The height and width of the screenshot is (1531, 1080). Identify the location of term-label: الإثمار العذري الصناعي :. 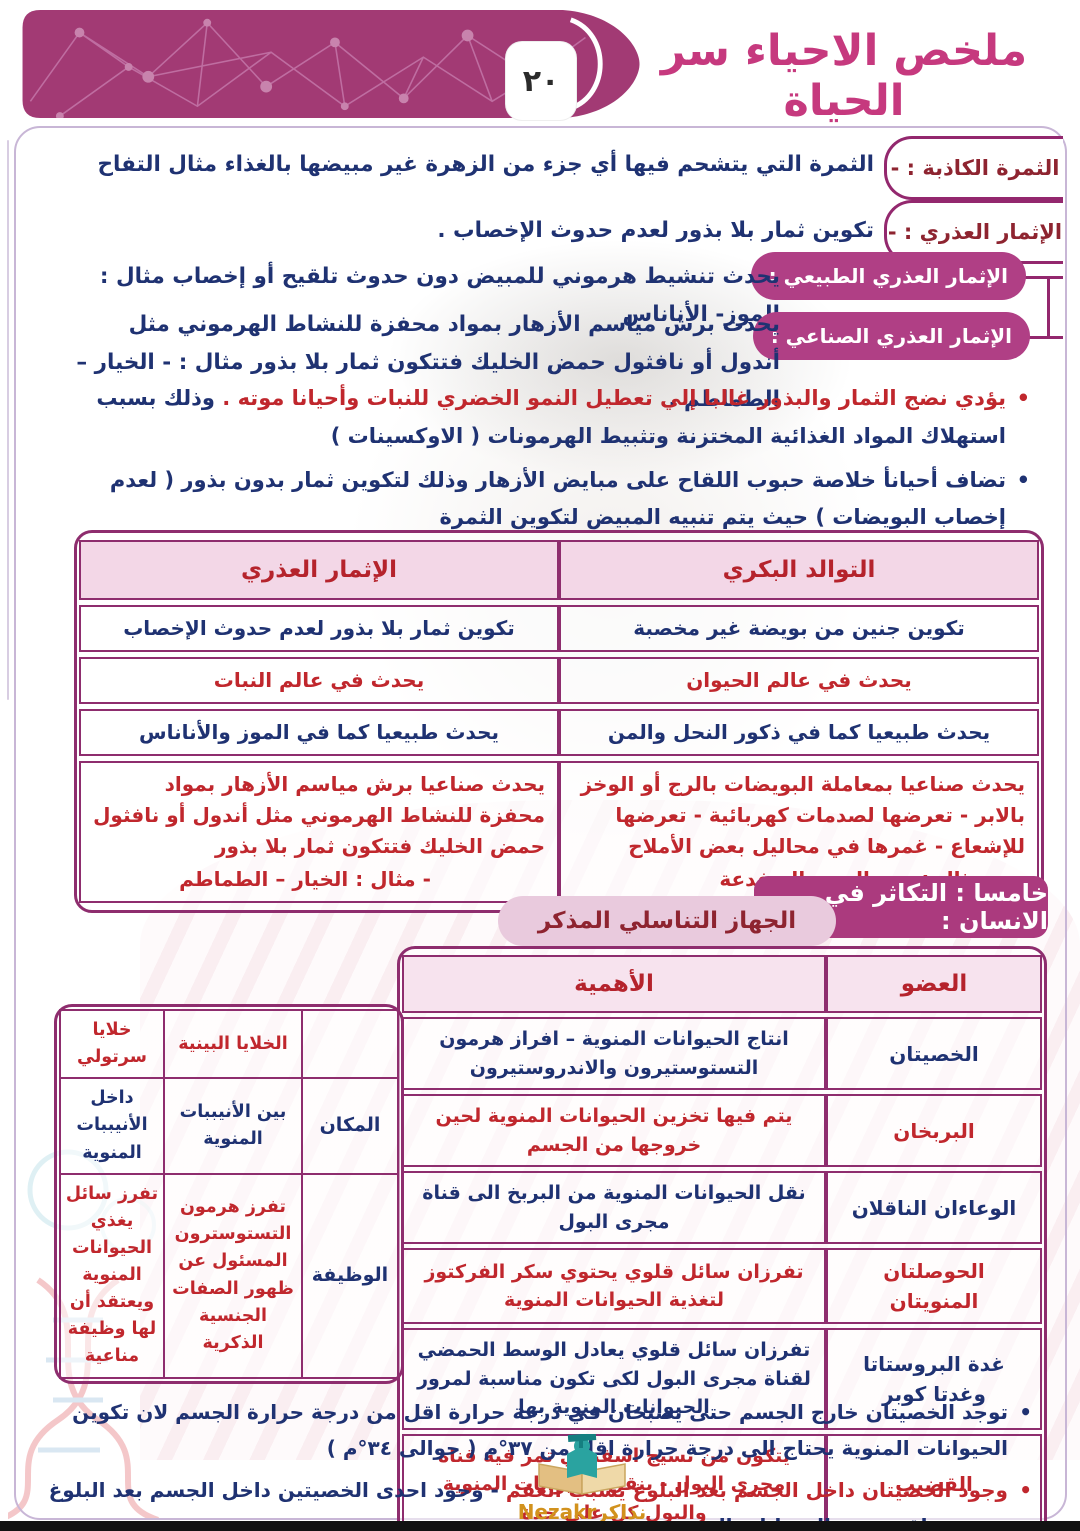
(891, 336).